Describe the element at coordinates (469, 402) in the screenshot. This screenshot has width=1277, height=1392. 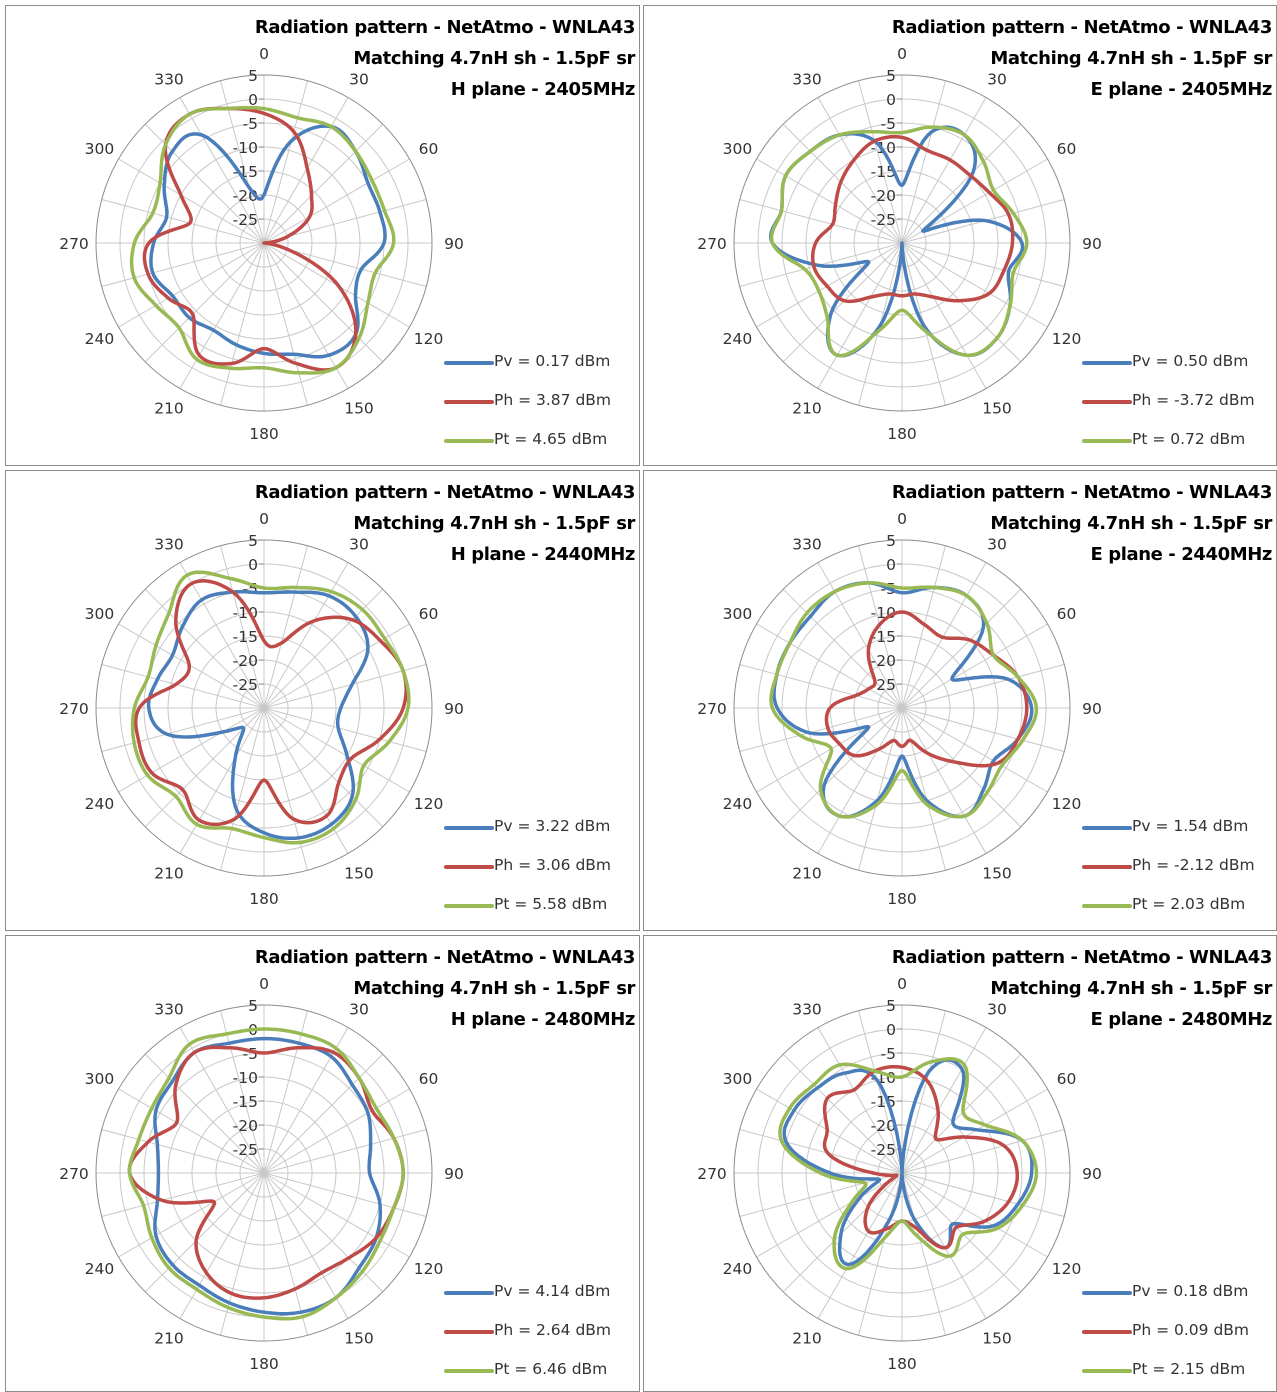
I see `legend-swatch-ph` at that location.